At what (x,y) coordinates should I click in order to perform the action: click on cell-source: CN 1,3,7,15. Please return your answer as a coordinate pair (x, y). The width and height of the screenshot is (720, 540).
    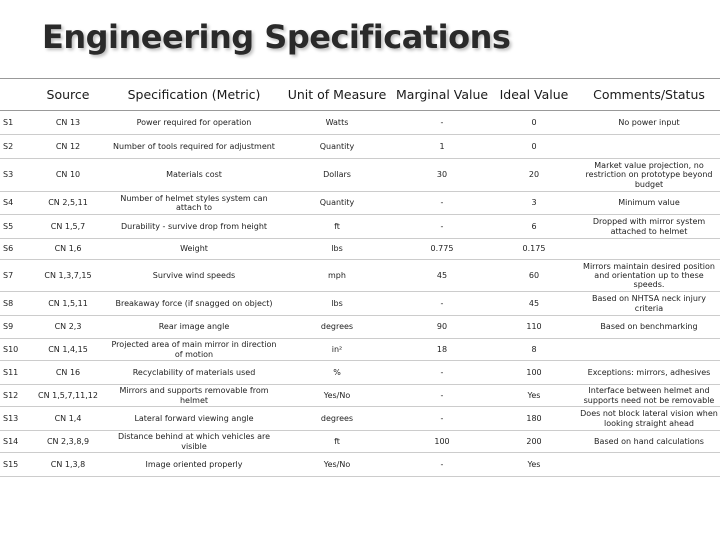
    Looking at the image, I should click on (68, 275).